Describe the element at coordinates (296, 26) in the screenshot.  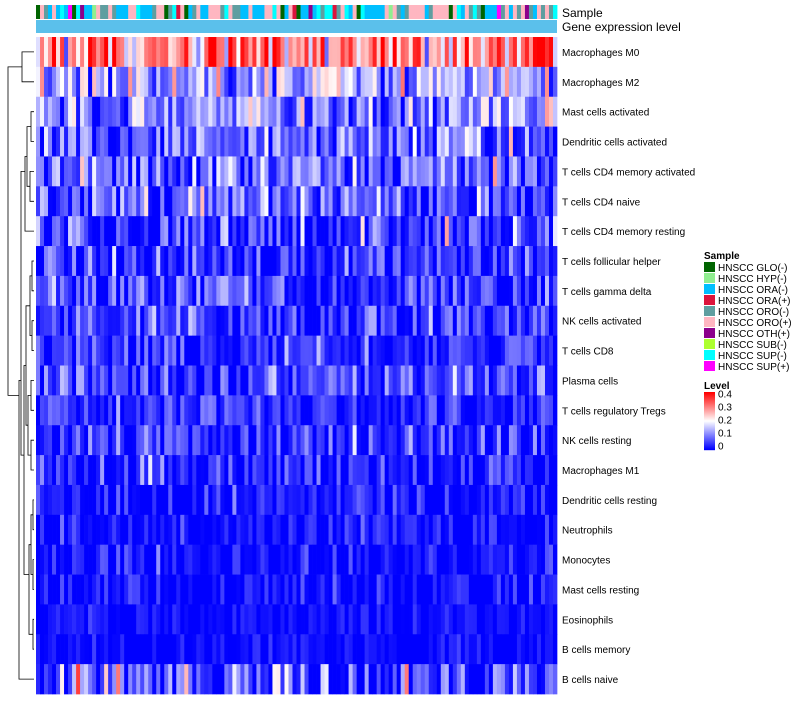
I see `gene-expression-bar` at that location.